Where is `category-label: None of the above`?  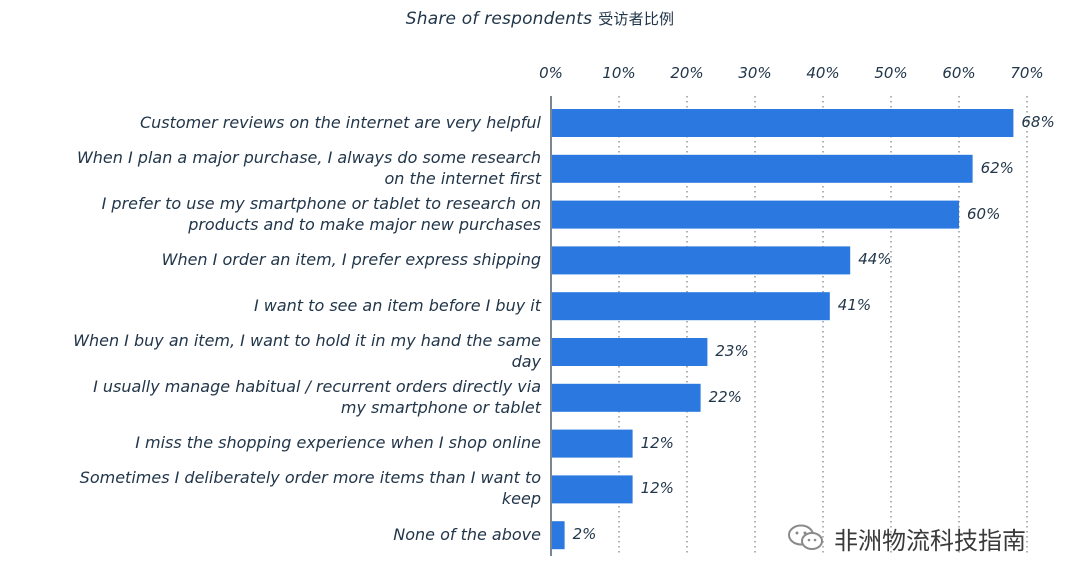 category-label: None of the above is located at coordinates (467, 534).